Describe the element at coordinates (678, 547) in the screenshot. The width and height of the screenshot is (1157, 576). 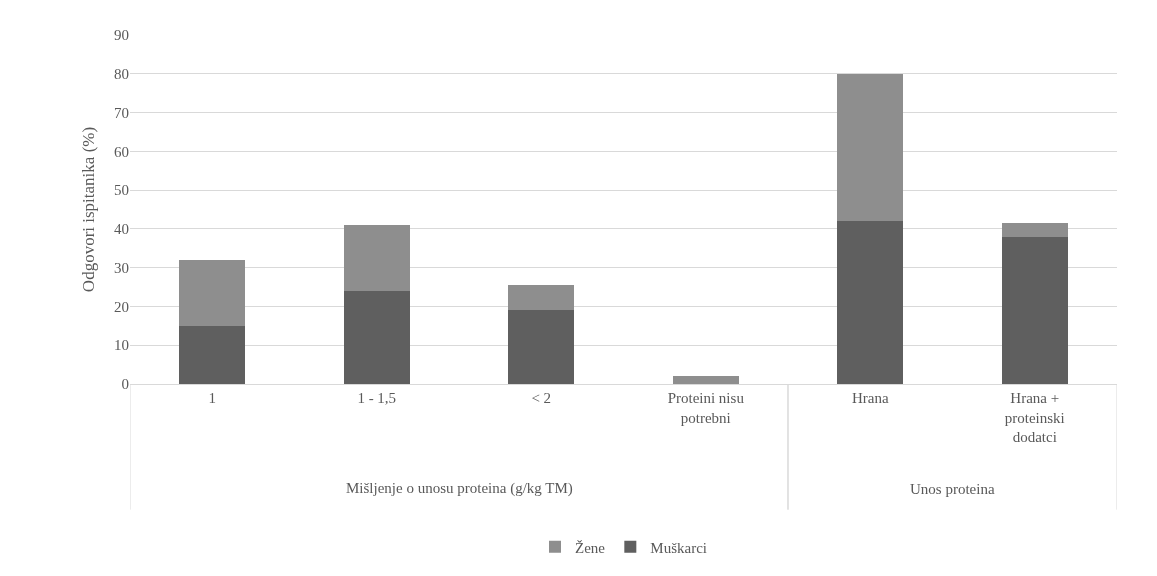
I see `legend-label: Muškarci` at that location.